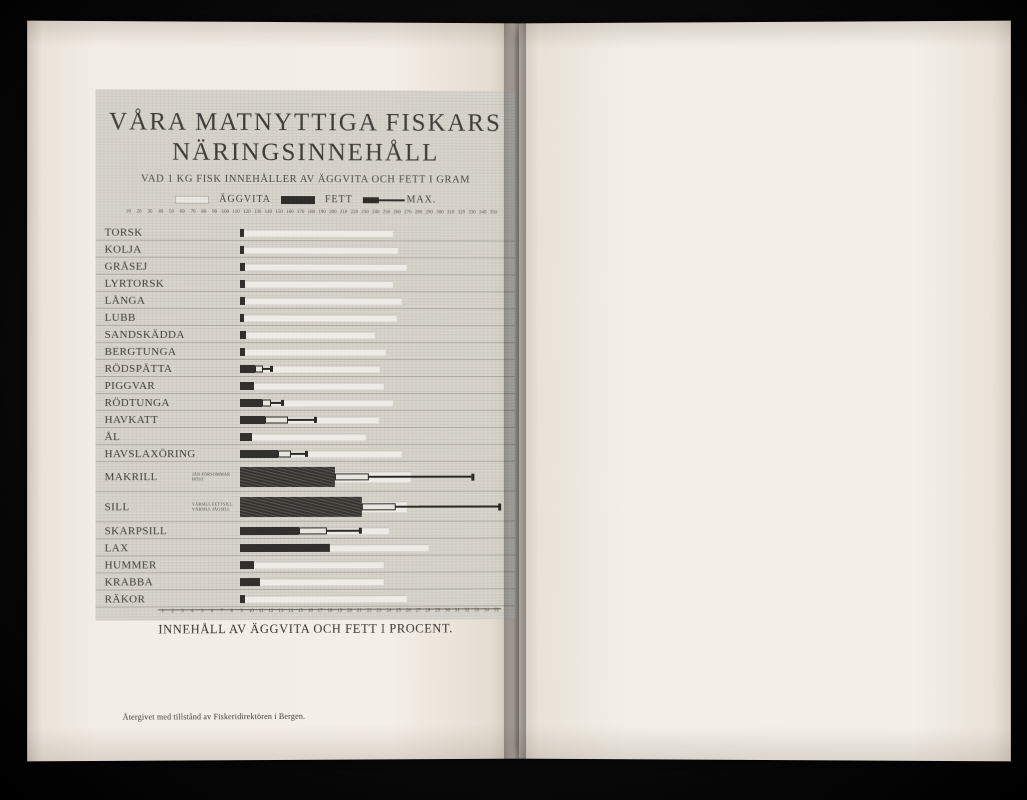  I want to click on x-axis-tick: 19, so click(340, 611).